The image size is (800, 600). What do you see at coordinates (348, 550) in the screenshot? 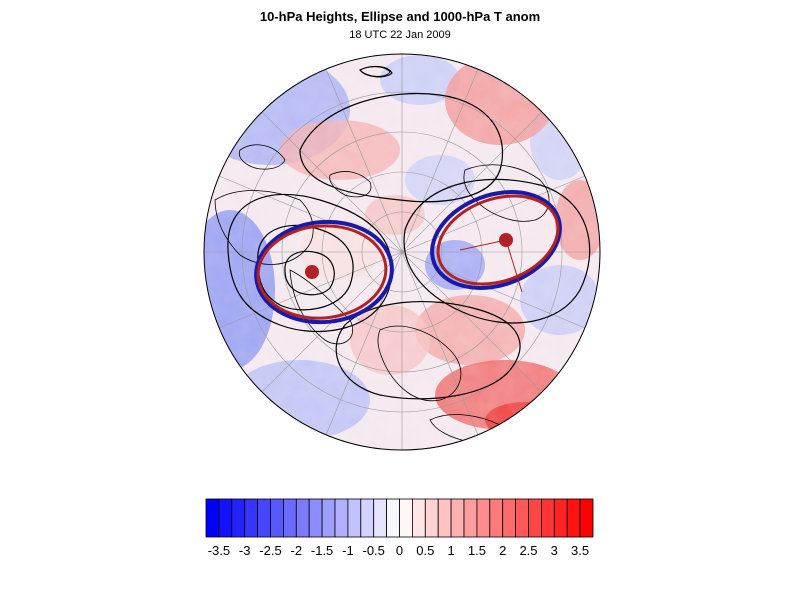
I see `colorbar-tick-label: -1` at bounding box center [348, 550].